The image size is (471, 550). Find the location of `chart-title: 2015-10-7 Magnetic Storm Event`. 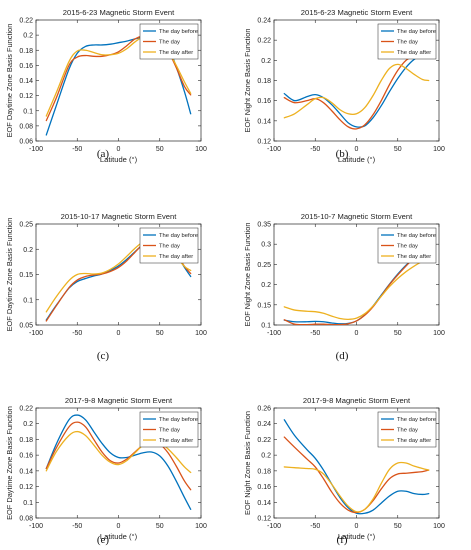

chart-title: 2015-10-7 Magnetic Storm Event is located at coordinates (357, 216).